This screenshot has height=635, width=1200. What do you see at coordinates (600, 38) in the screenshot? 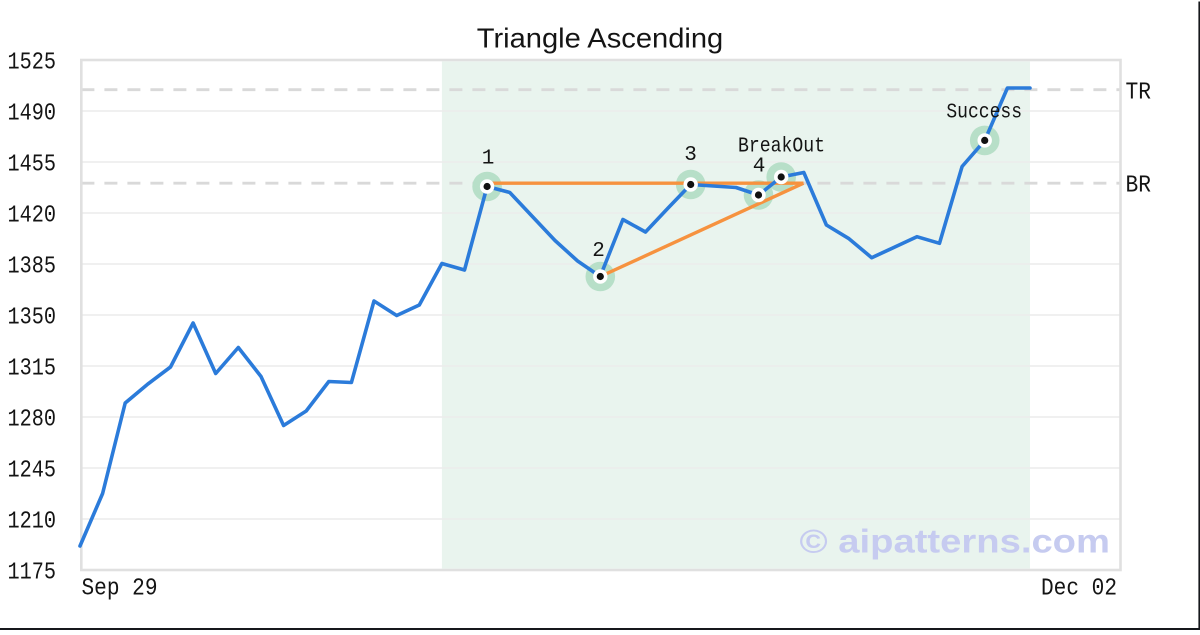
I see `svg-text: Triangle Ascending` at bounding box center [600, 38].